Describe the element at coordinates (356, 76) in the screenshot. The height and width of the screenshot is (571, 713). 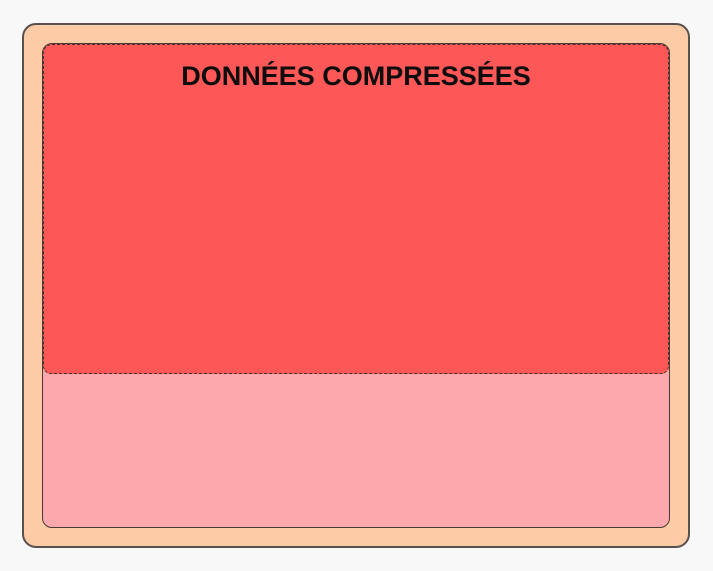
I see `compressed-data-label: DONNÉES COMPRESSÉES` at that location.